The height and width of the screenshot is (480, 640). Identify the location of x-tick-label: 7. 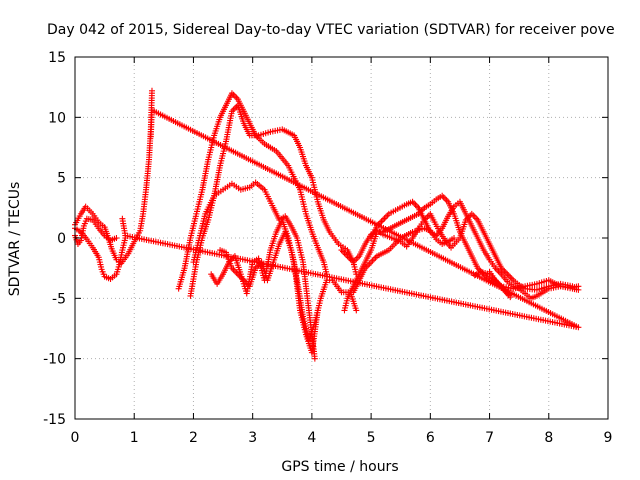
(489, 438).